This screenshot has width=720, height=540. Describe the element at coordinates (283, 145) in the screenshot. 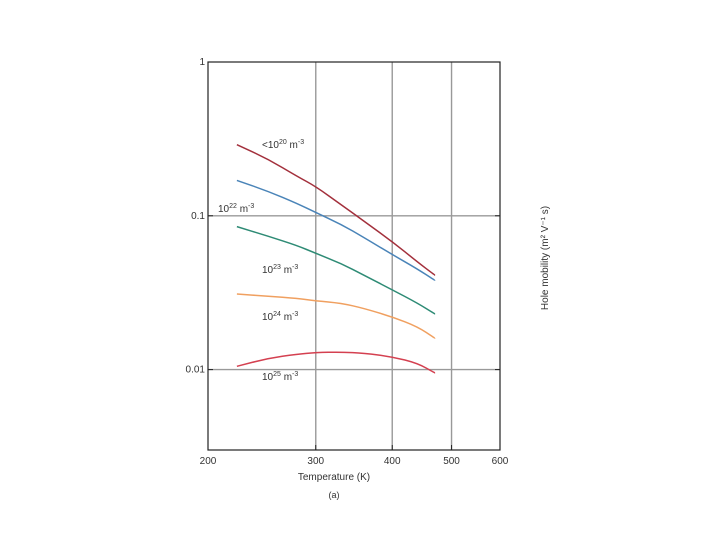

I see `series-label-0: <1020 m-3` at that location.